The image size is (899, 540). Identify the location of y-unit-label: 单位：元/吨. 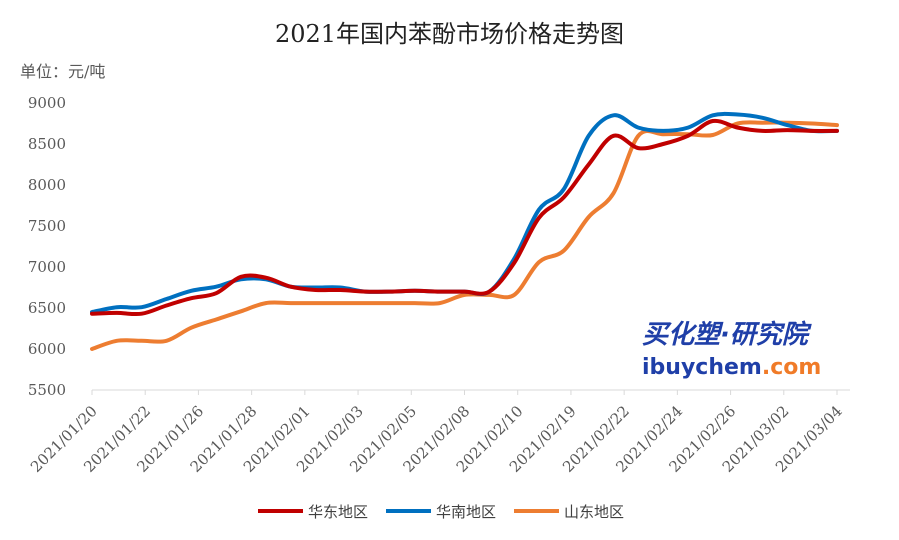
(63, 71).